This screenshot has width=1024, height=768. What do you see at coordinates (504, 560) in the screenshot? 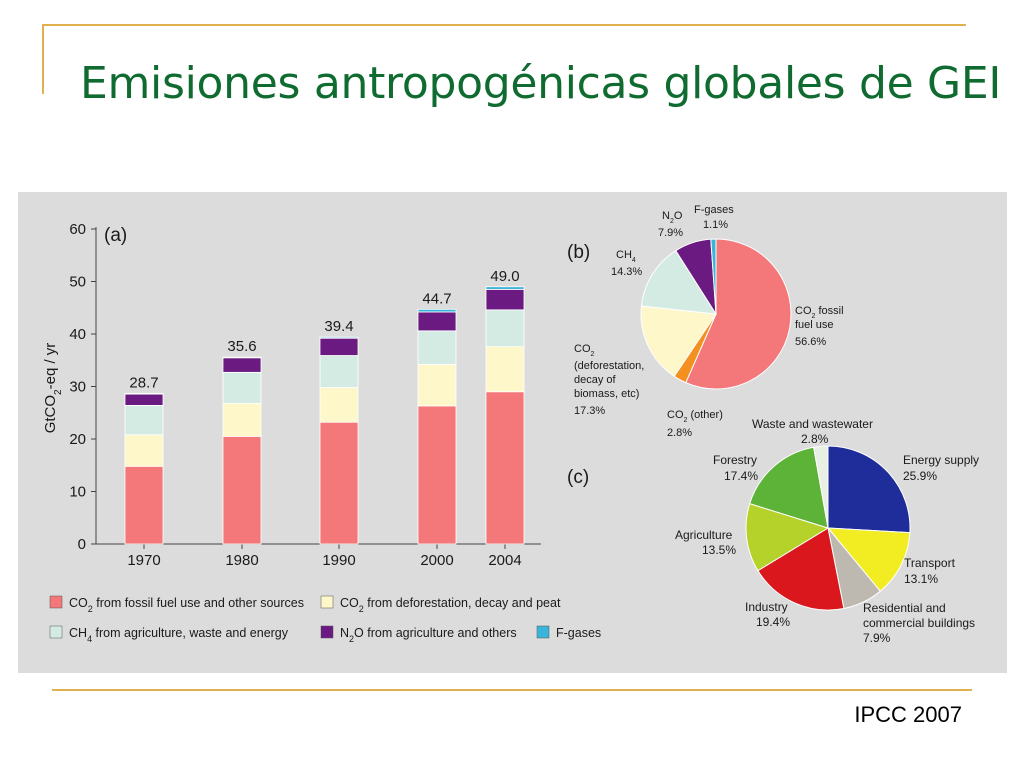
I see `x-tick-label: 2004` at bounding box center [504, 560].